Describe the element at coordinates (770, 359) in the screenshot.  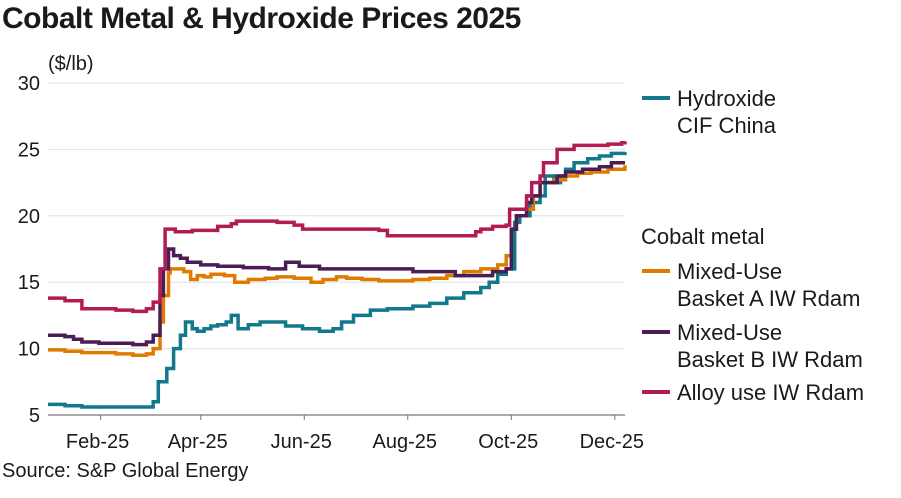
I see `legend-label-3: Basket B IW Rdam` at that location.